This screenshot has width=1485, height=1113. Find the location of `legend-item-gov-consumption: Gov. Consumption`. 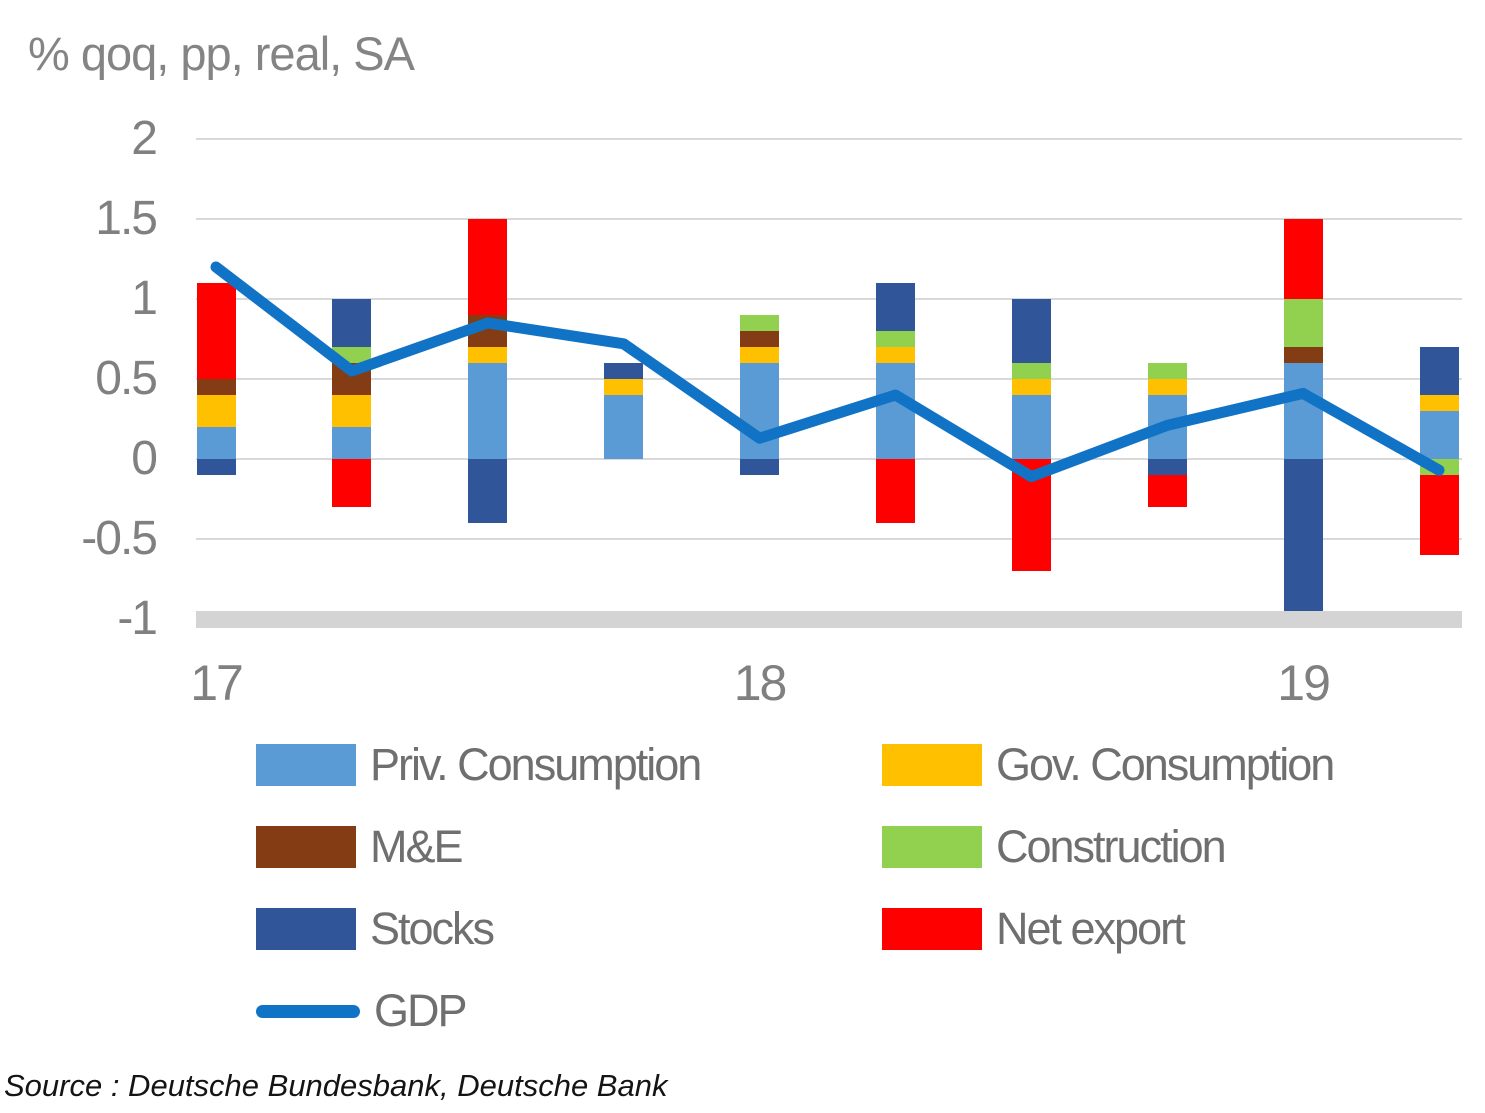

legend-item-gov-consumption: Gov. Consumption is located at coordinates (1108, 764).